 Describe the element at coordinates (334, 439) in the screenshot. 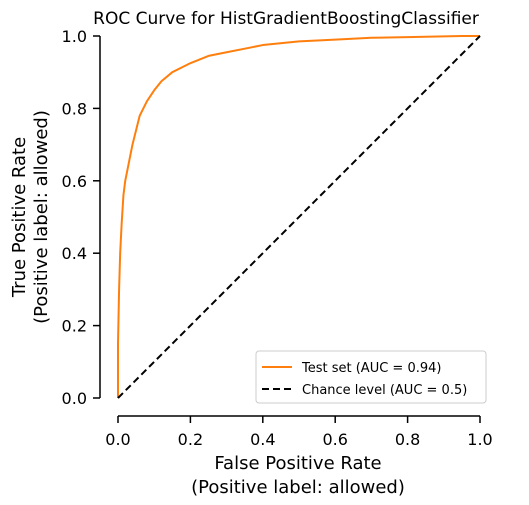

I see `x-tick-label: 0.6` at that location.